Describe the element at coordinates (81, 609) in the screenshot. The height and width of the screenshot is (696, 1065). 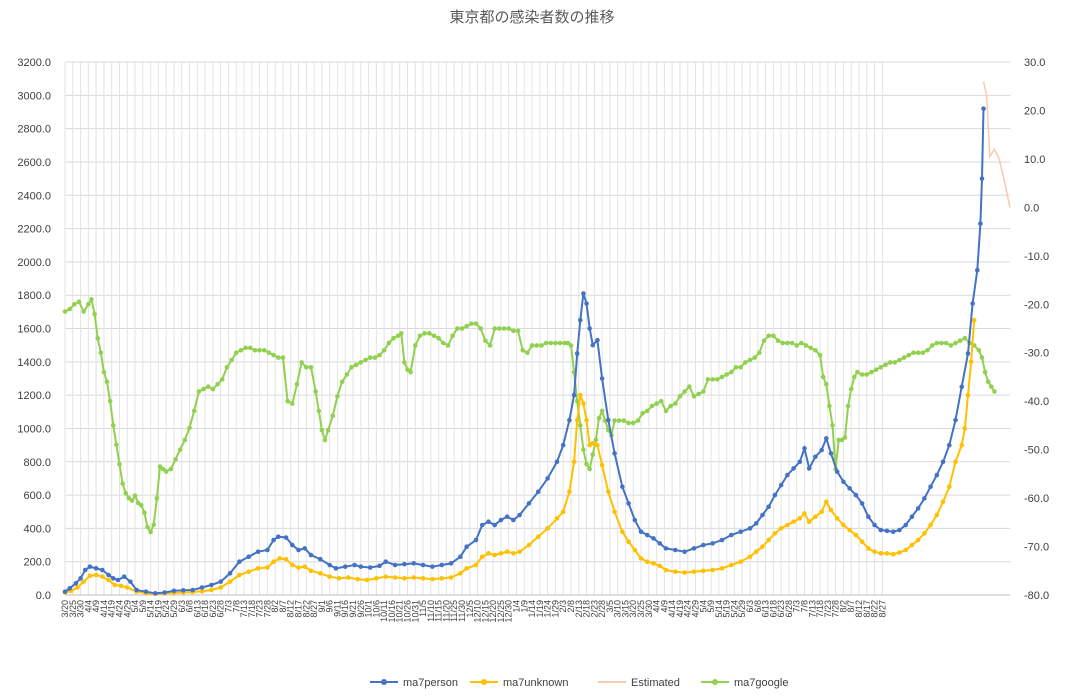
I see `x-tick-label: 3/30` at that location.